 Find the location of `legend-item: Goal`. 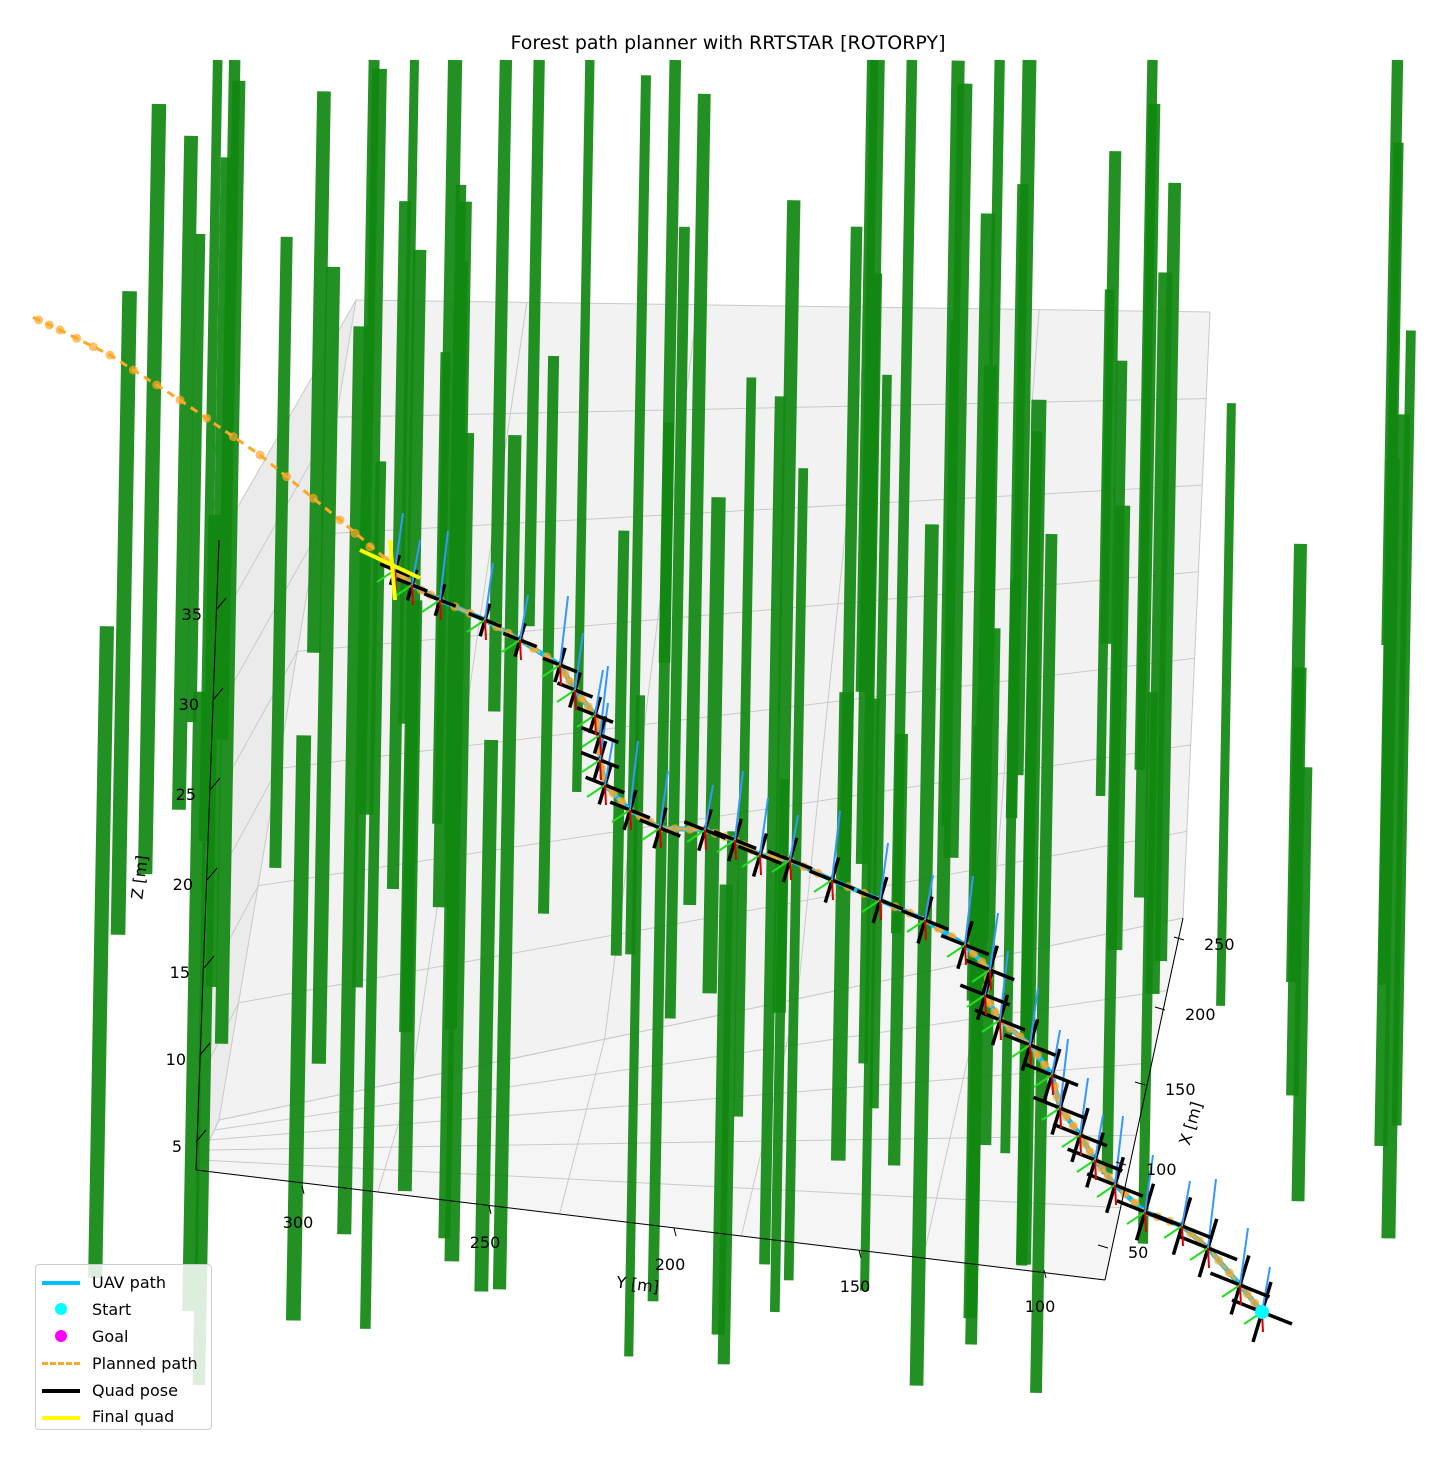

legend-item: Goal is located at coordinates (126, 1336).